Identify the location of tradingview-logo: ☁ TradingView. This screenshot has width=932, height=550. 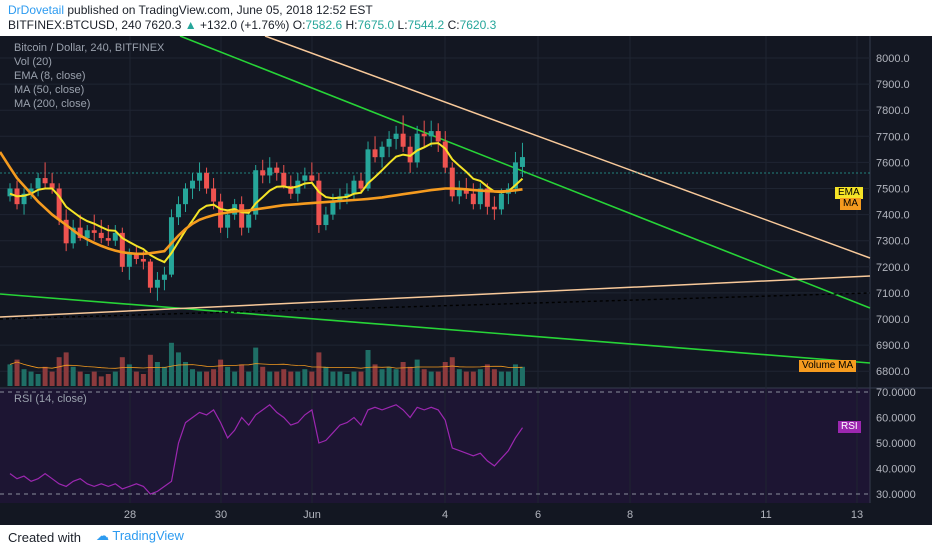
(140, 536).